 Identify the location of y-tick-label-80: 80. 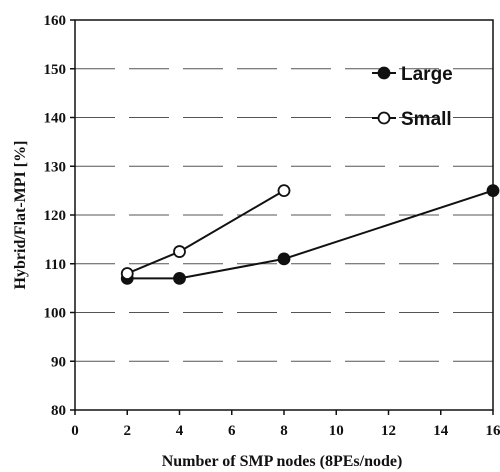
(58, 411).